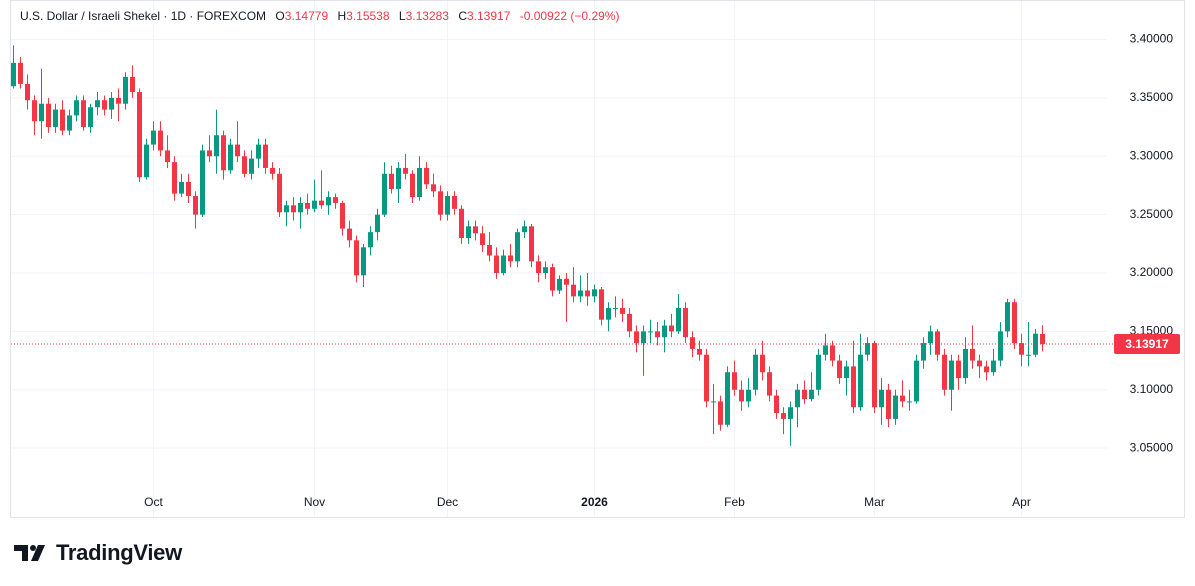 The image size is (1195, 586). What do you see at coordinates (1152, 155) in the screenshot?
I see `y-tick-label: 3.30000` at bounding box center [1152, 155].